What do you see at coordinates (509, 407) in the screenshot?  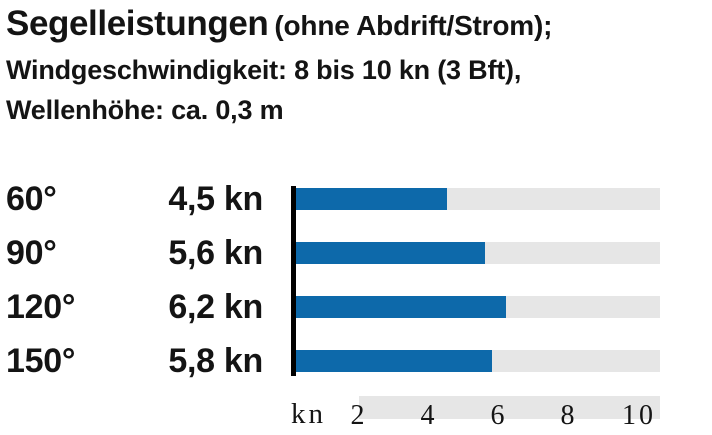 I see `x-axis-strip` at bounding box center [509, 407].